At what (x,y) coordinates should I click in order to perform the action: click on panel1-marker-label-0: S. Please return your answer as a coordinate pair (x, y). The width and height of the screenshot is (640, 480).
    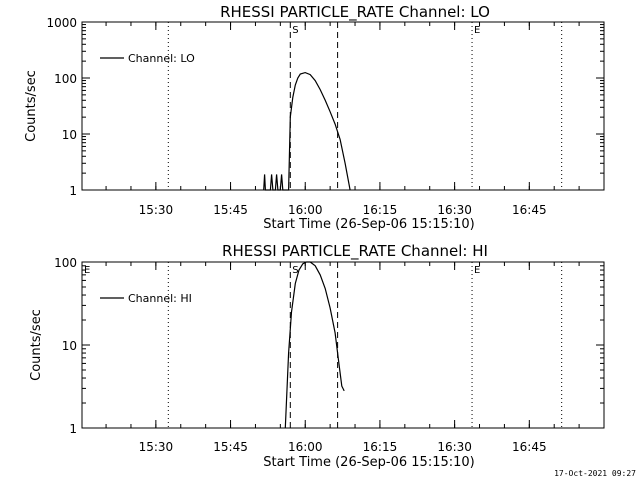
    Looking at the image, I should click on (295, 30).